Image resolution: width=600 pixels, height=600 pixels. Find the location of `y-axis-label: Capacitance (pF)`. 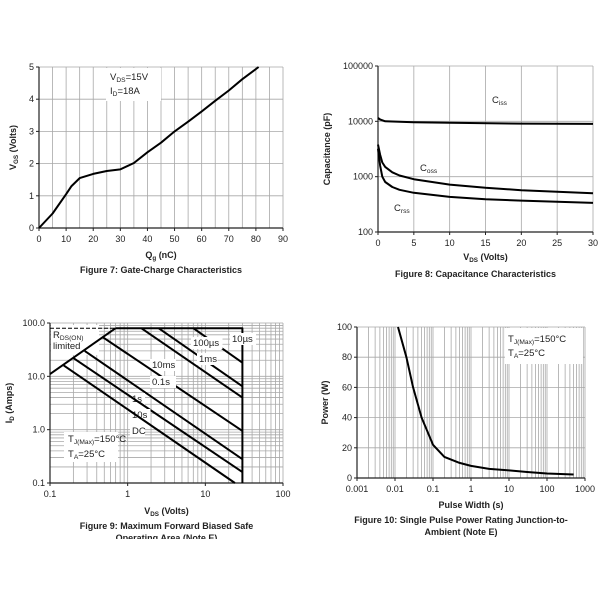

y-axis-label: Capacitance (pF) is located at coordinates (327, 149).